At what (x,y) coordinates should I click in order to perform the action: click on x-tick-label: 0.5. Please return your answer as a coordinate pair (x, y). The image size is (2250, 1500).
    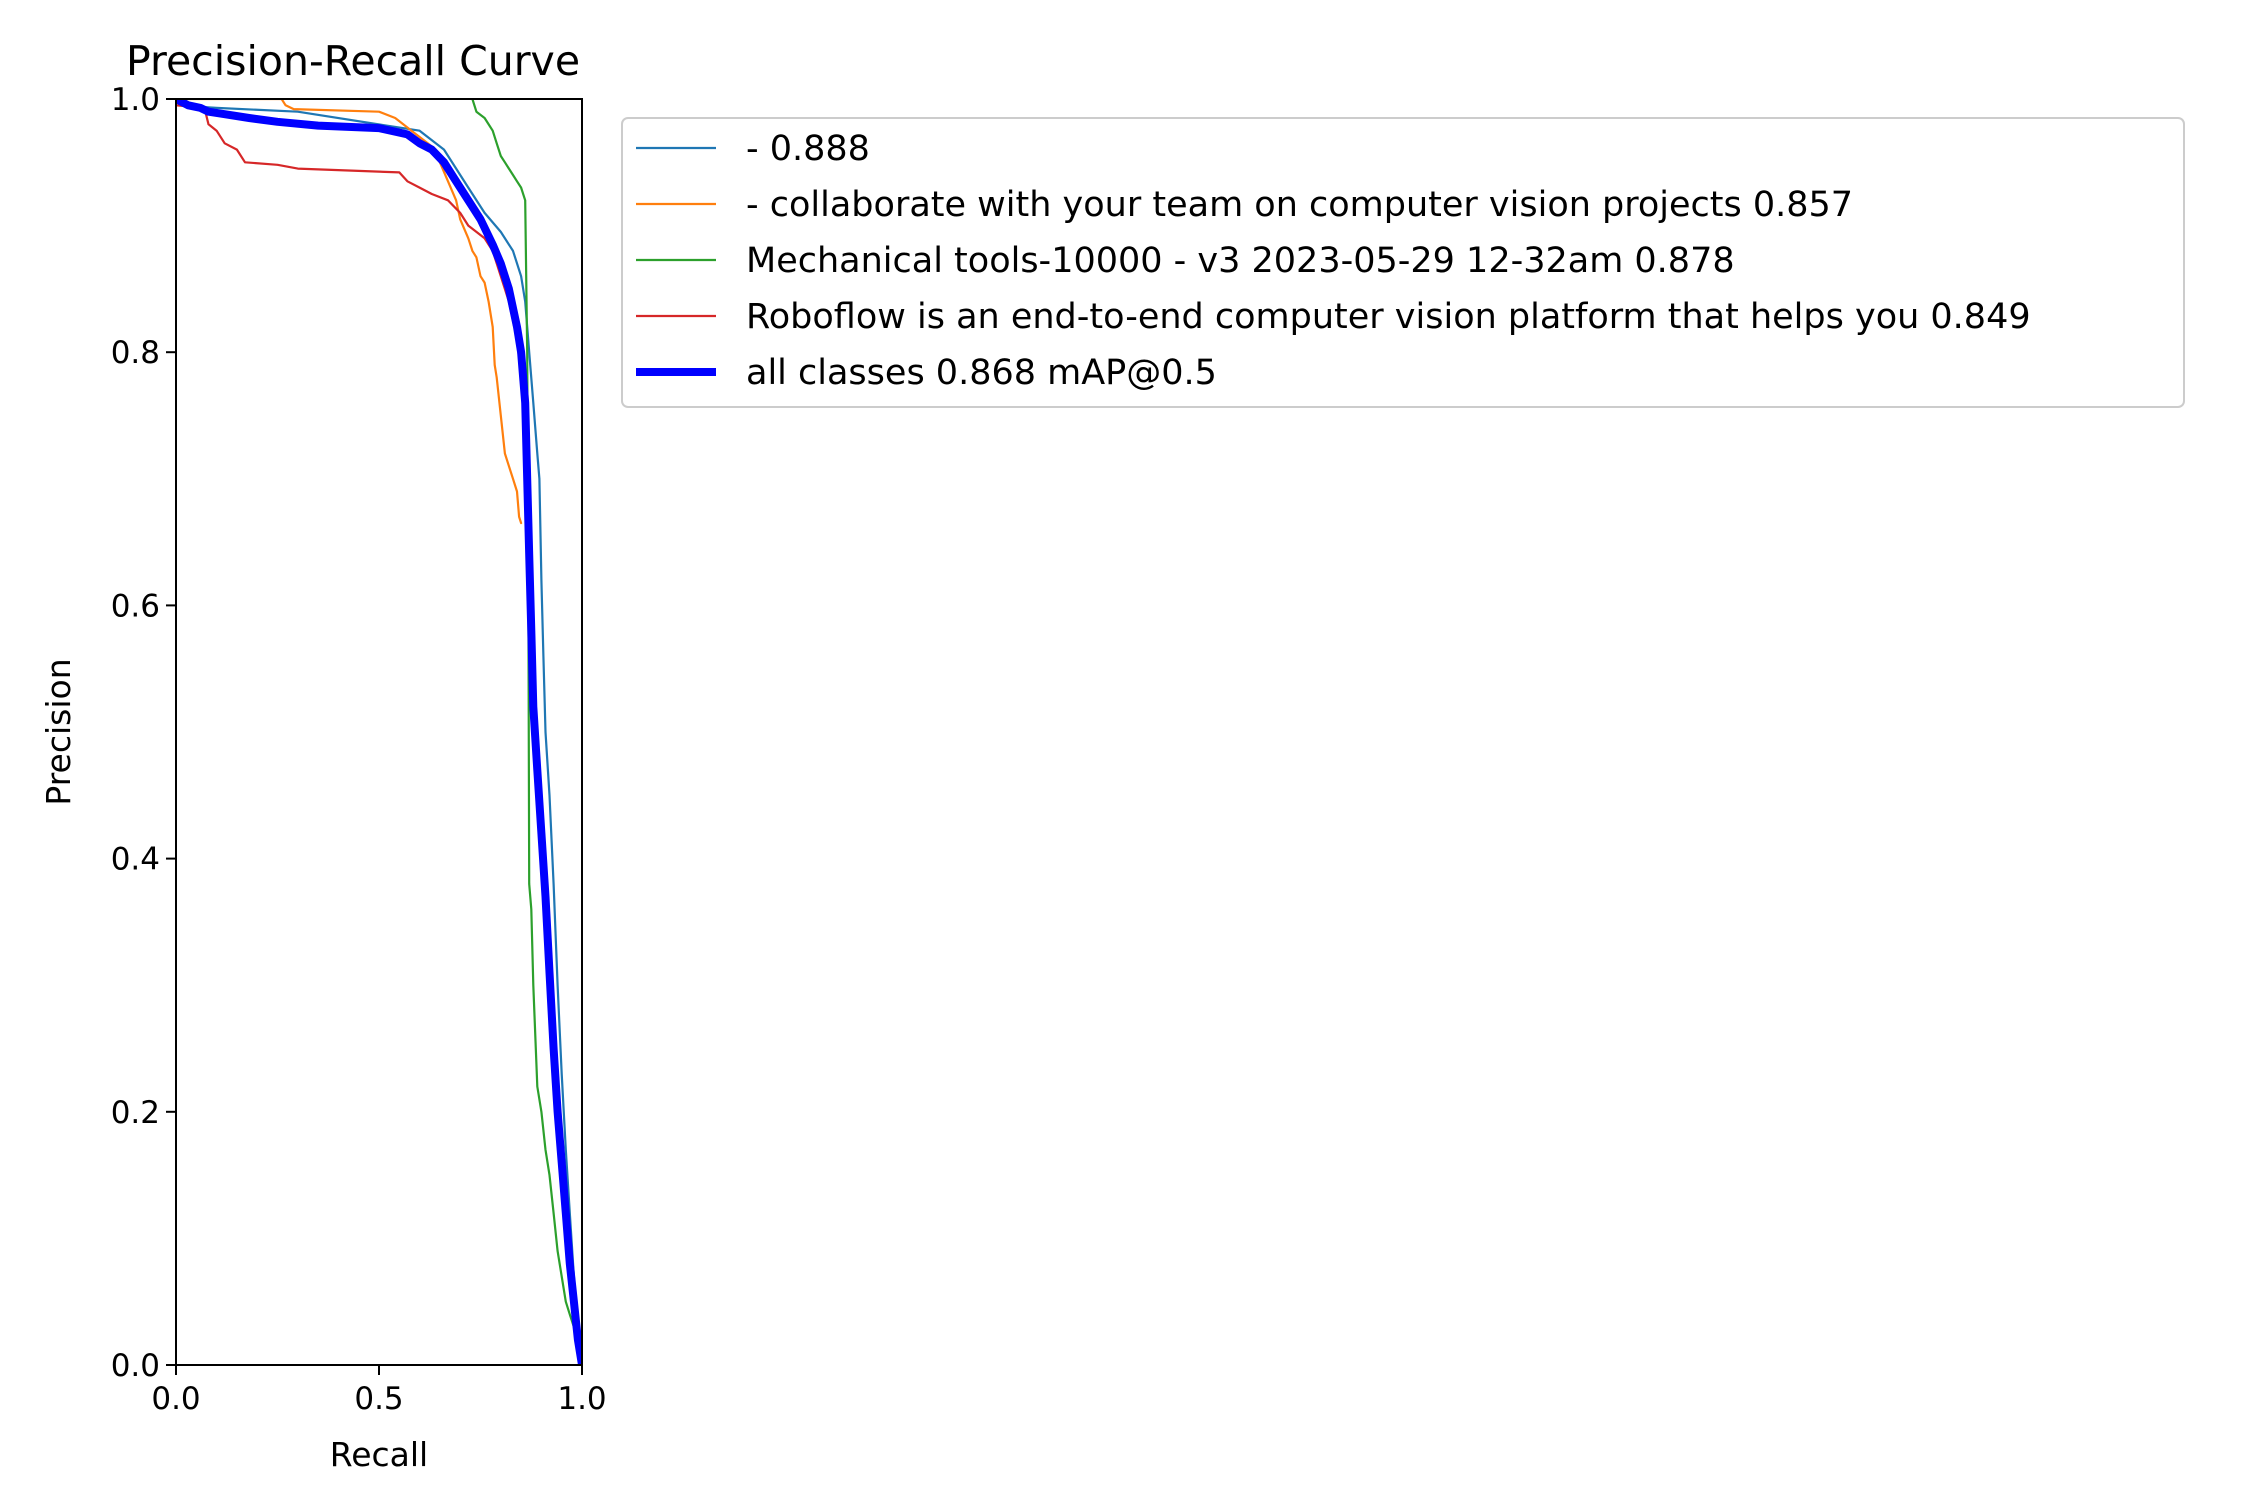
    Looking at the image, I should click on (378, 1399).